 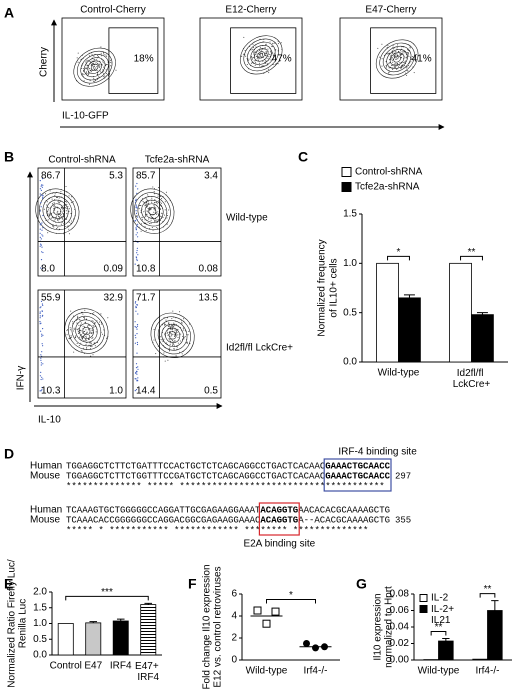 What do you see at coordinates (40, 592) in the screenshot?
I see `y-tick-label: 2.0` at bounding box center [40, 592].